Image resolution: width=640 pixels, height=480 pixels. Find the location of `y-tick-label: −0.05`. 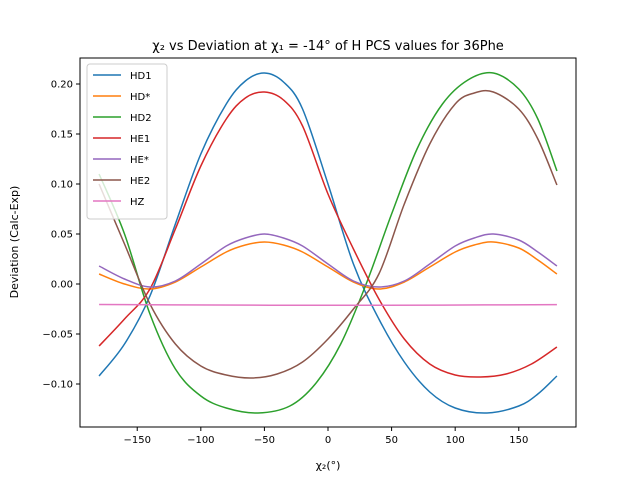

y-tick-label: −0.05 is located at coordinates (57, 335).